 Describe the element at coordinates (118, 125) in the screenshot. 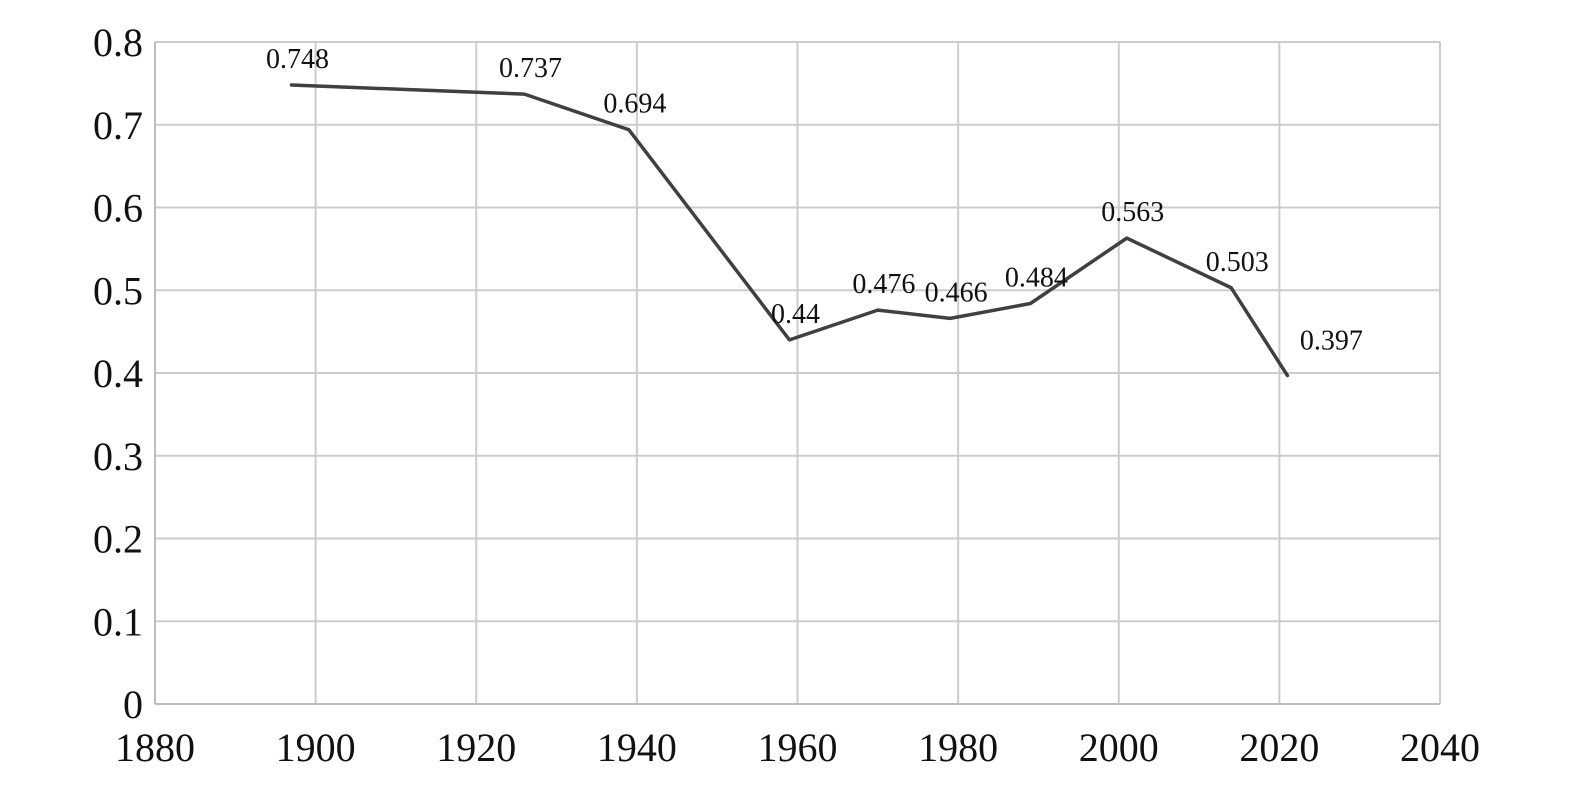

I see `y-tick-label: 0.7` at that location.